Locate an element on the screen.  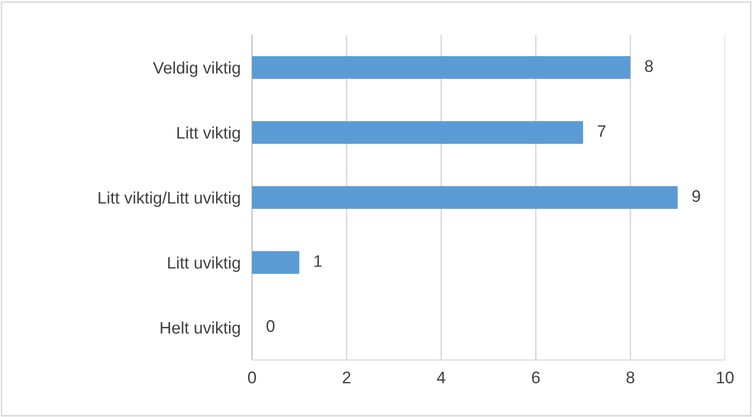
x-tick-label: 6 is located at coordinates (536, 378).